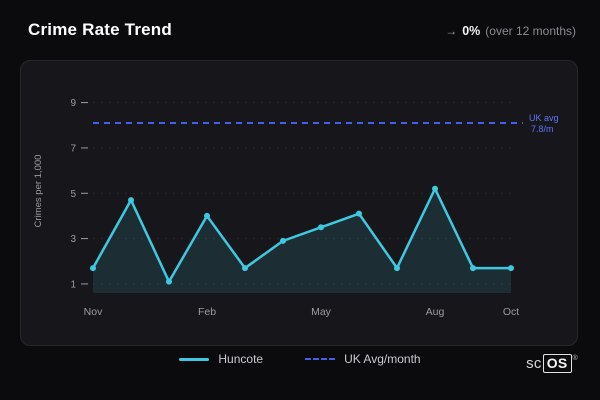 Image resolution: width=600 pixels, height=400 pixels. I want to click on legend-label-huncote: Huncote, so click(241, 359).